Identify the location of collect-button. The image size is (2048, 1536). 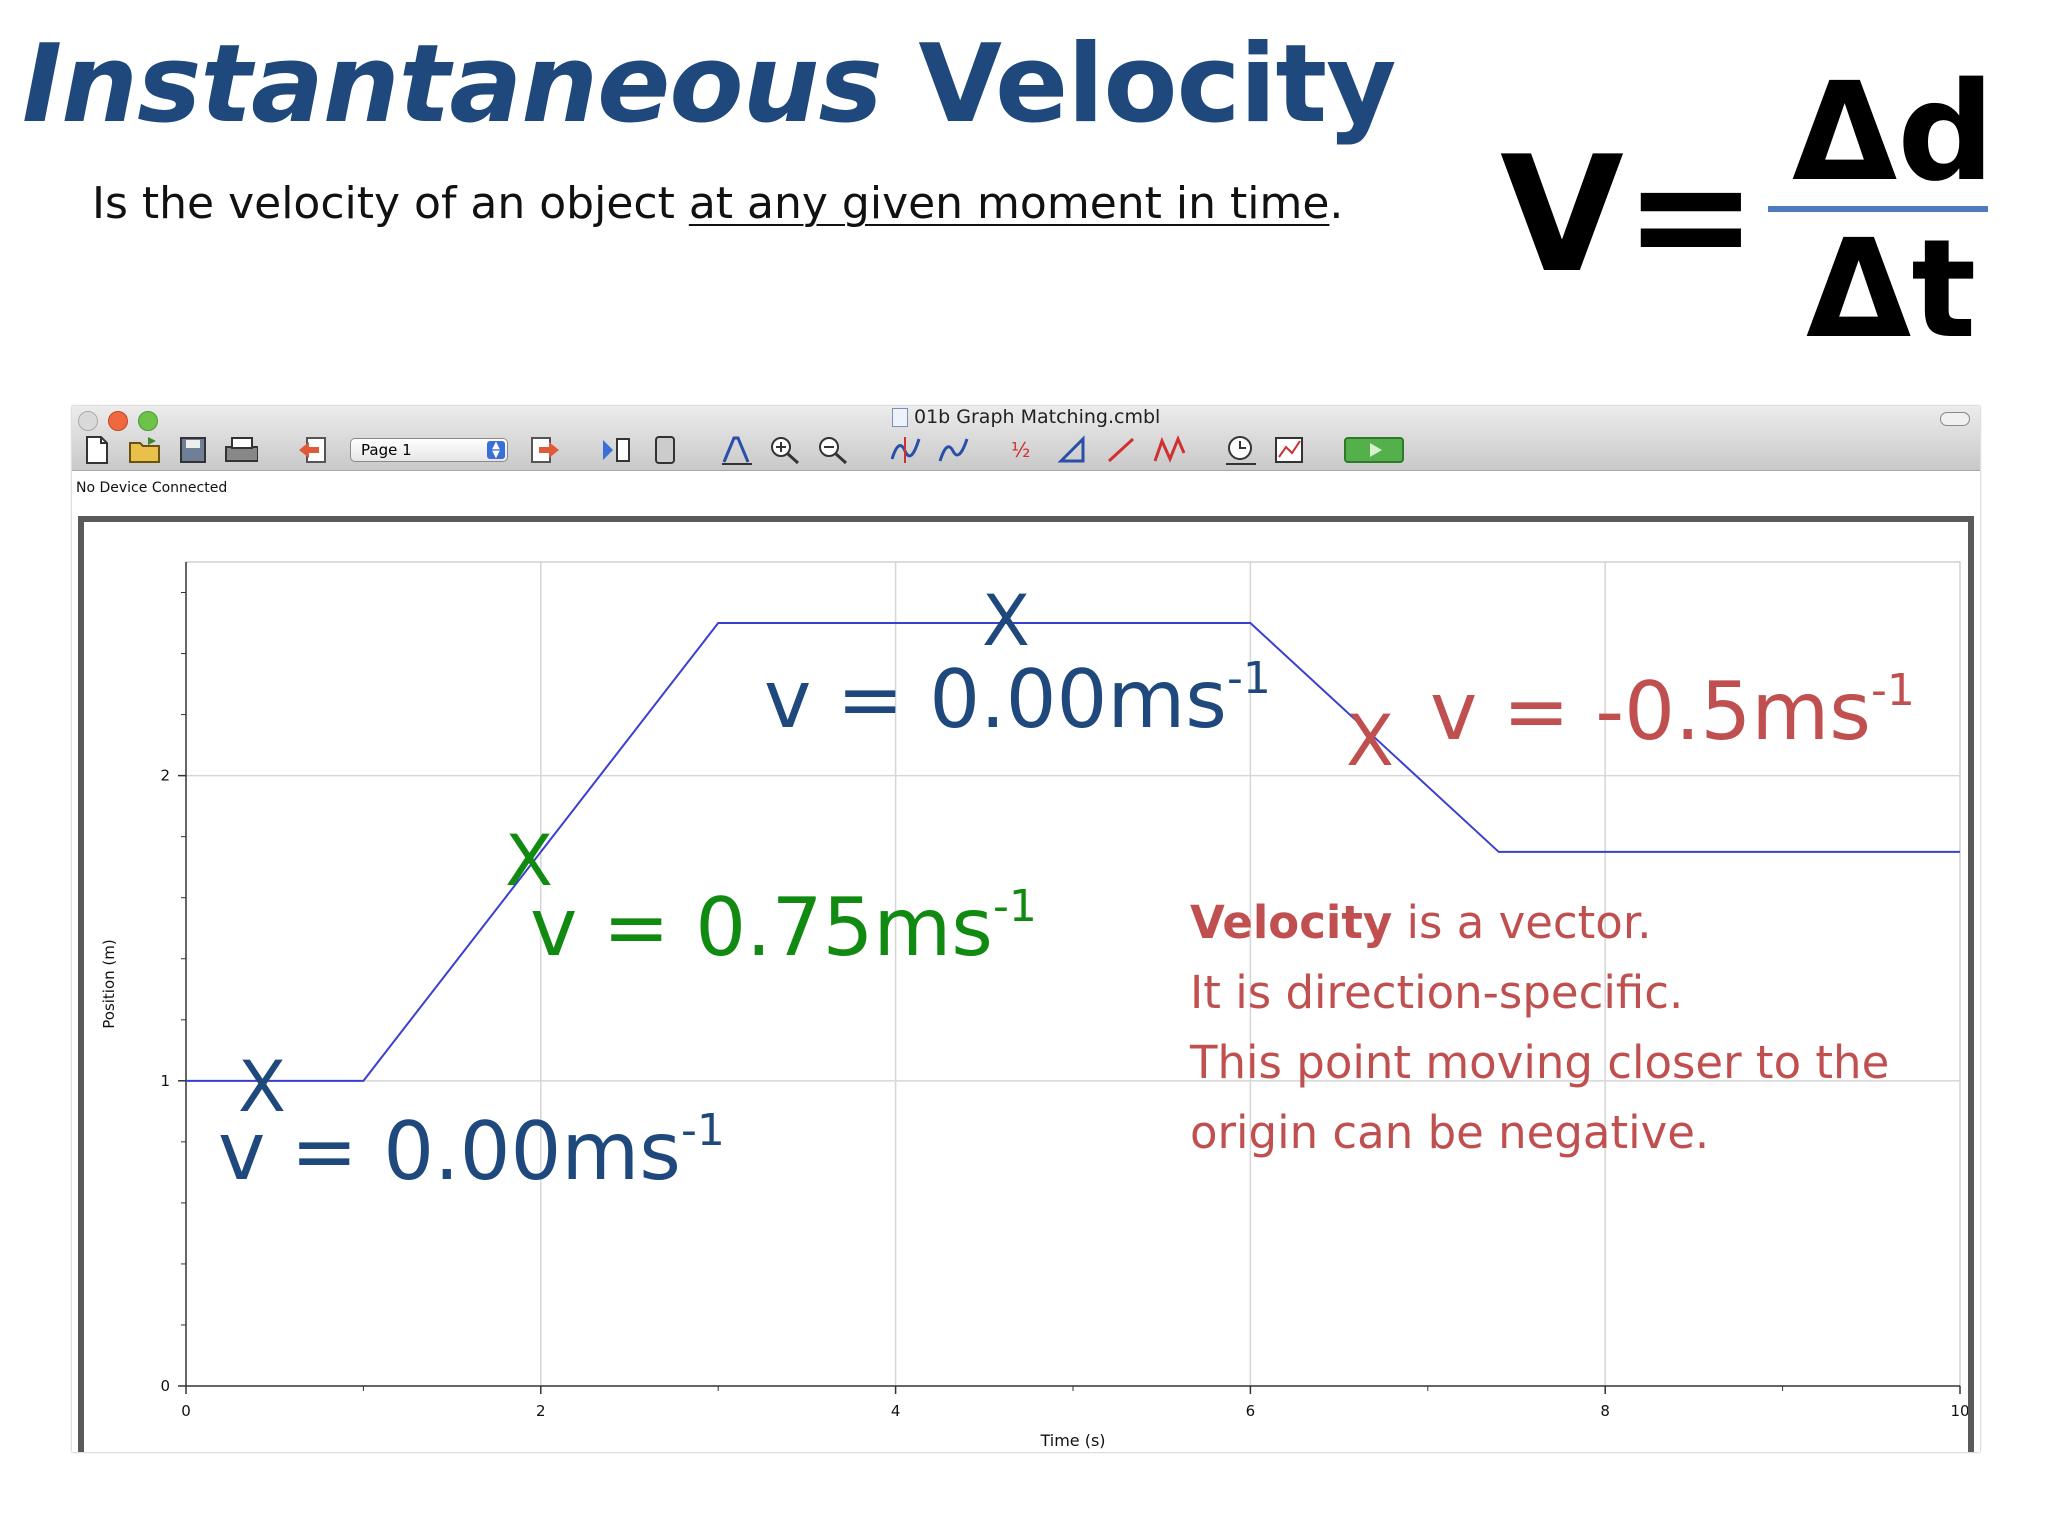
(1374, 450).